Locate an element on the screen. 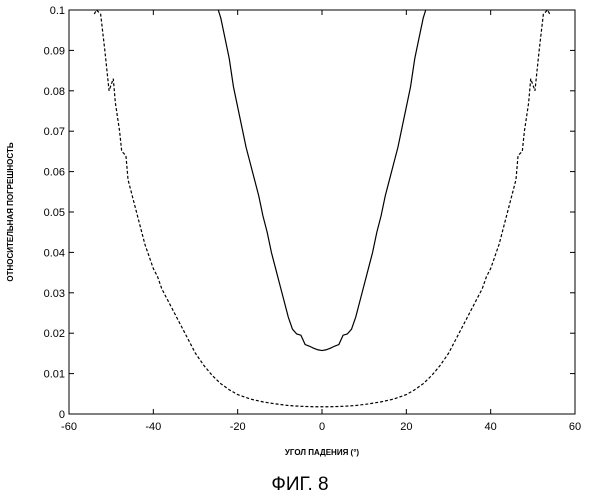 This screenshot has height=500, width=600. x-tick-label: -20 is located at coordinates (238, 427).